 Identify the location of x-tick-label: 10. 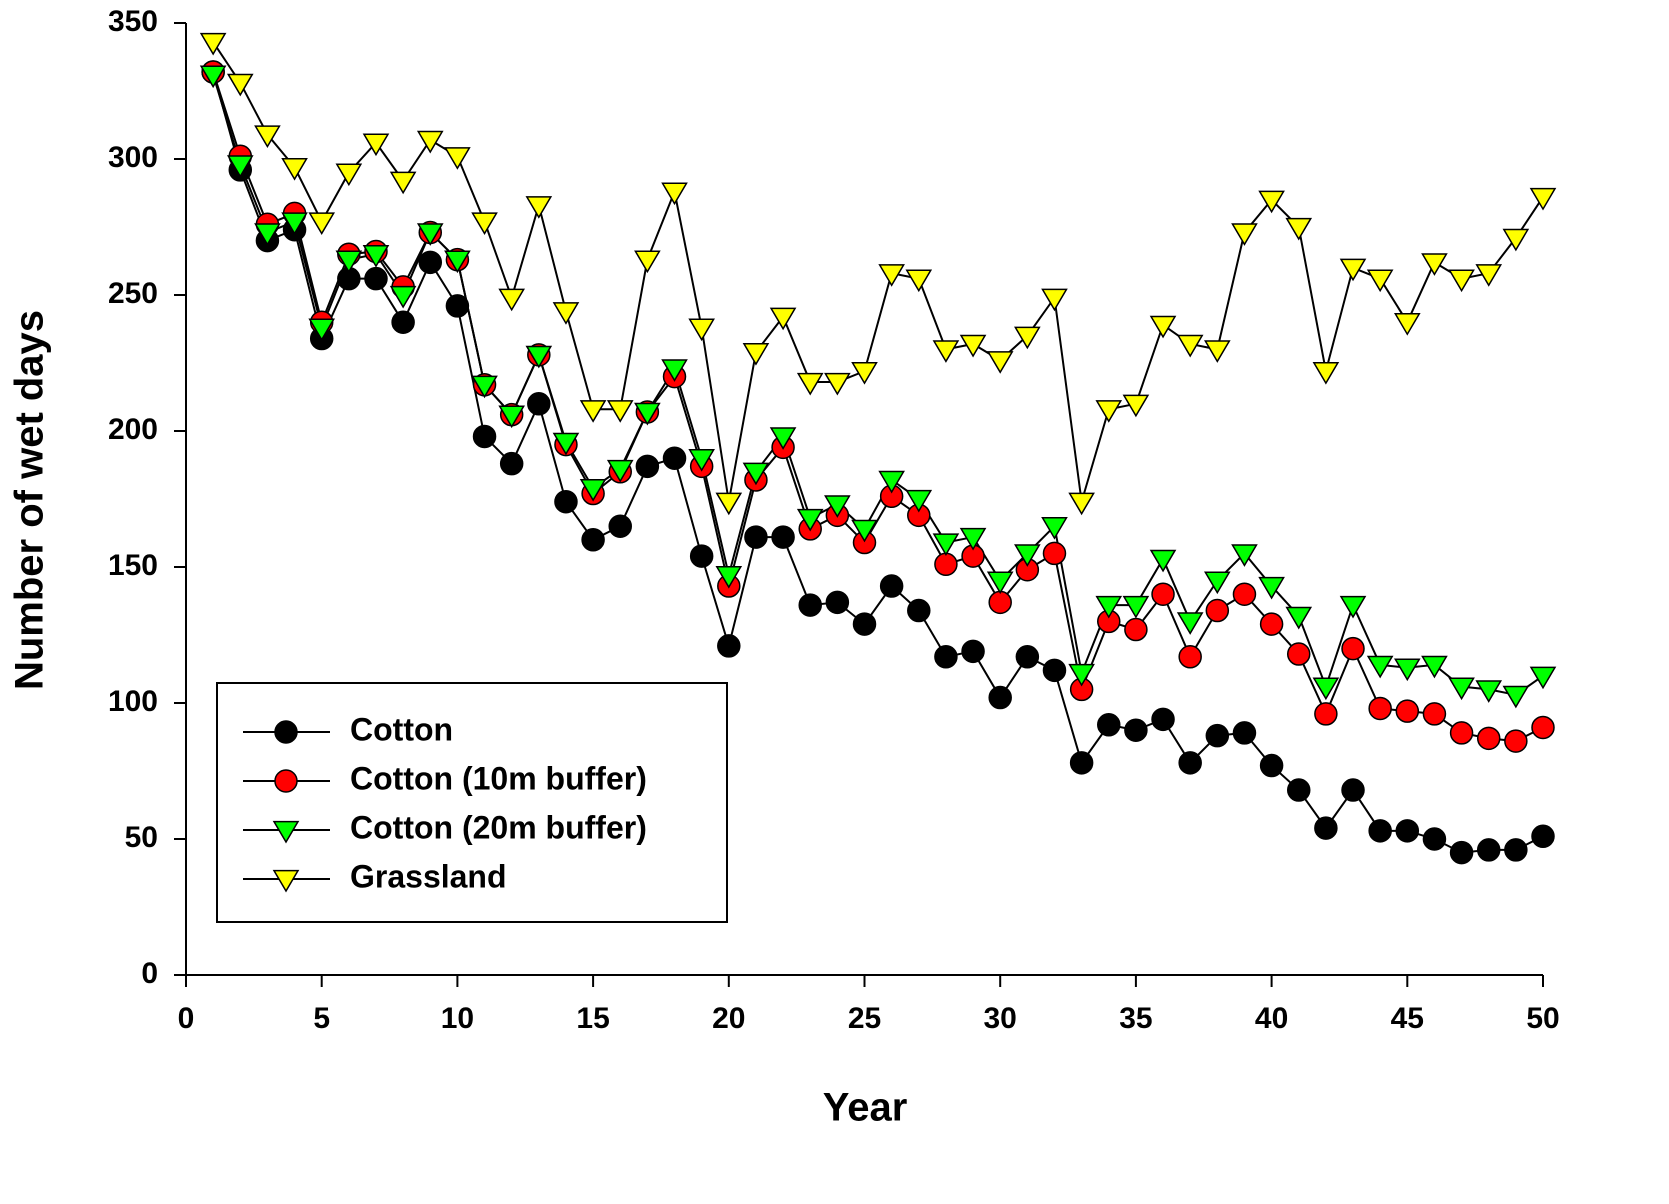
(457, 1018).